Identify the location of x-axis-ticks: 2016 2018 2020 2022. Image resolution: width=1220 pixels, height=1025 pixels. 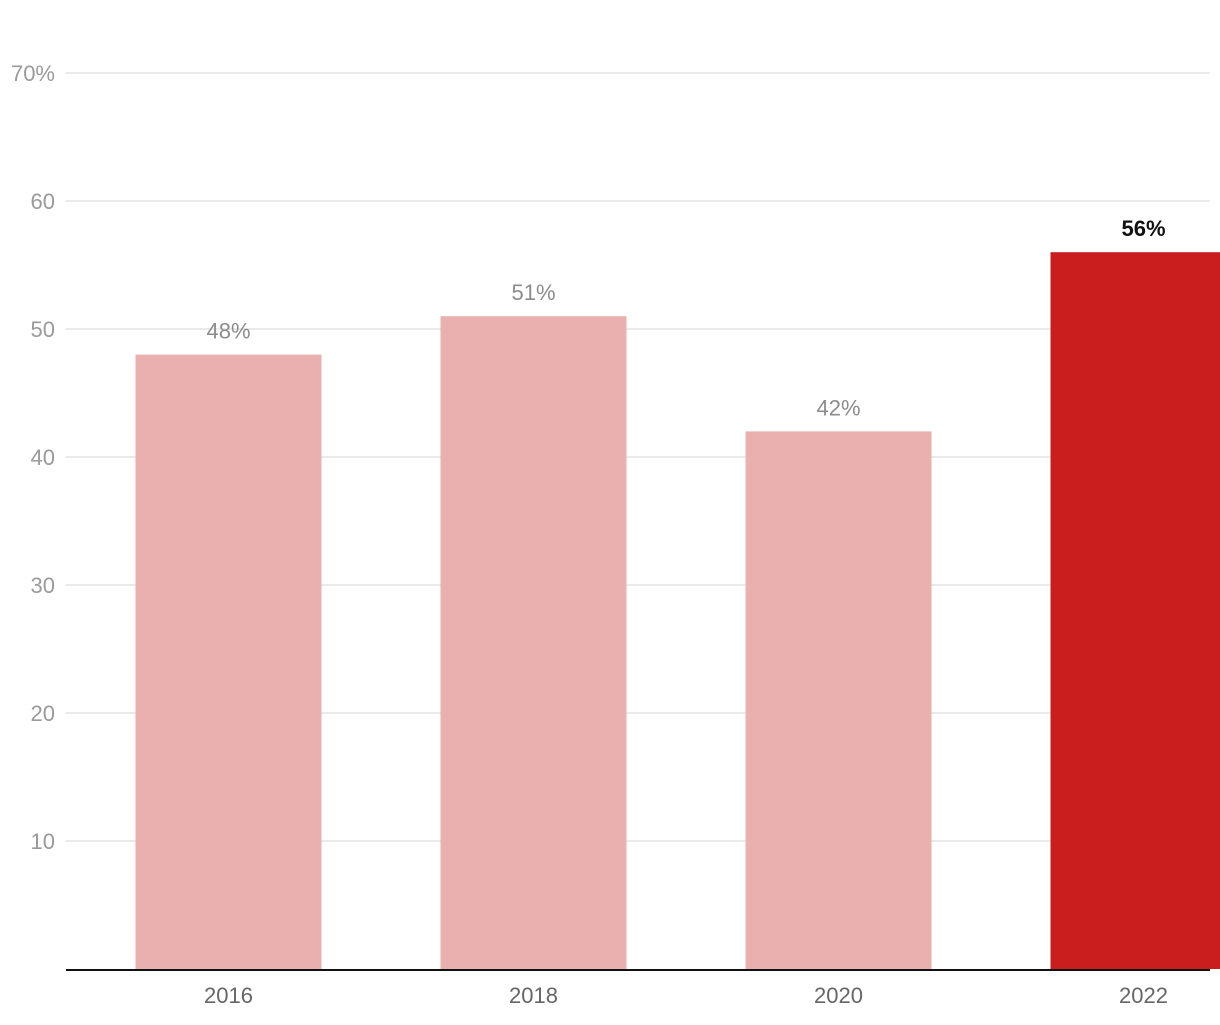
(686, 995).